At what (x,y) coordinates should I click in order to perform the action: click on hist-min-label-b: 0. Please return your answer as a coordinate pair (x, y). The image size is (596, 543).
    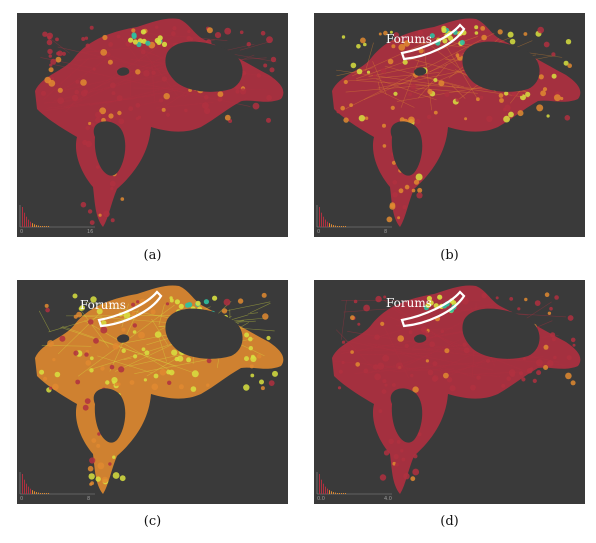
    Looking at the image, I should click on (319, 232).